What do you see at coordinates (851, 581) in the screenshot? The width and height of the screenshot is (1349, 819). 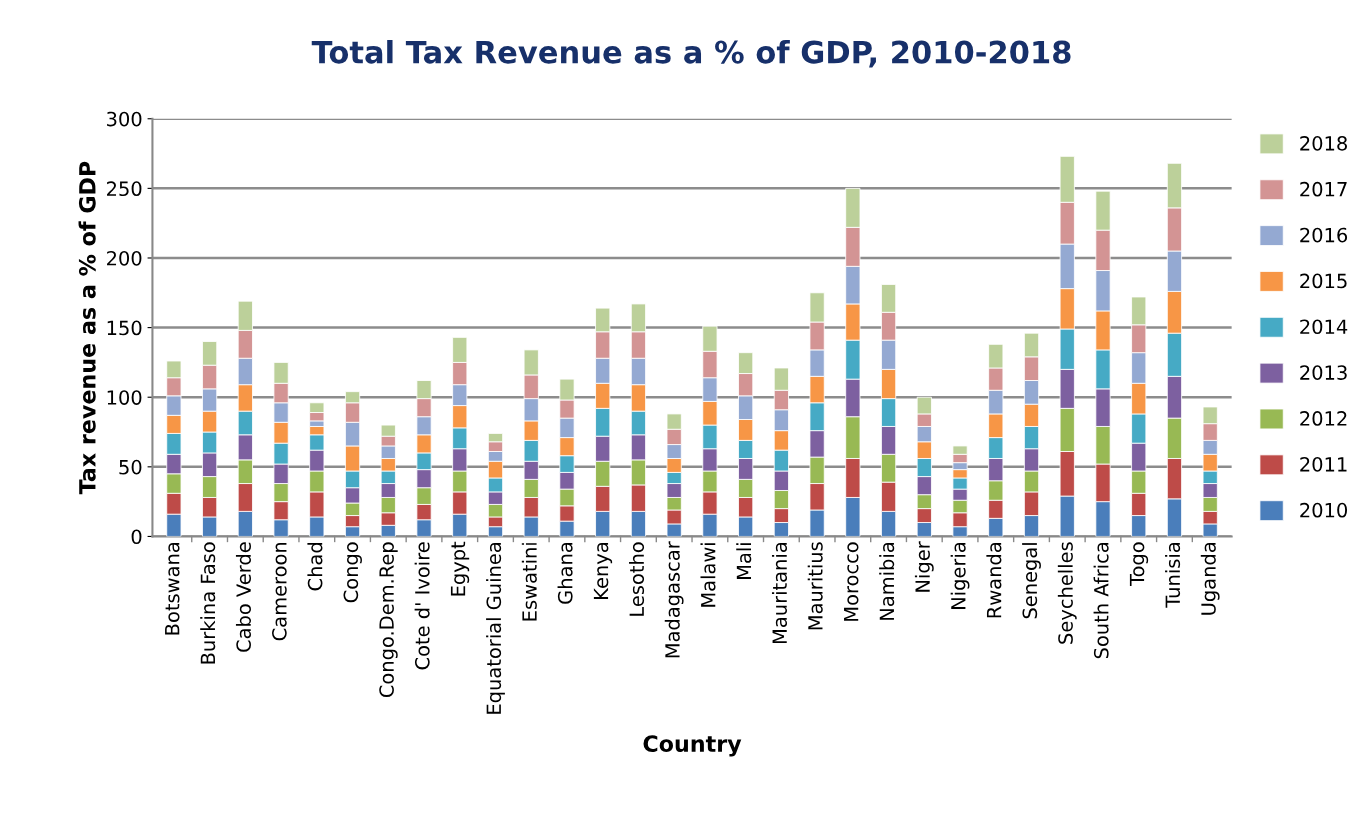 I see `x-tick-label: Morocco` at bounding box center [851, 581].